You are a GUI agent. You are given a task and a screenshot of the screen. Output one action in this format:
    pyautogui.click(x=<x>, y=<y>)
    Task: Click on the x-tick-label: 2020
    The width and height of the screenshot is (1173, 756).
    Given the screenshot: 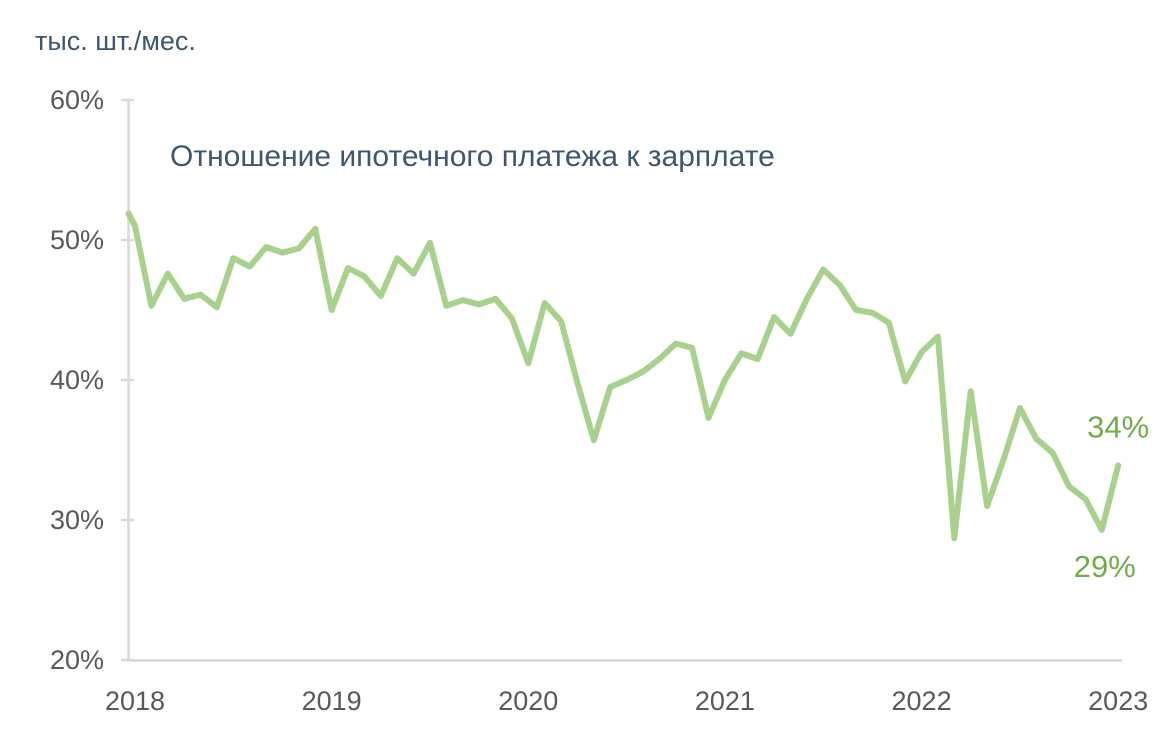 What is the action you would take?
    pyautogui.click(x=528, y=701)
    